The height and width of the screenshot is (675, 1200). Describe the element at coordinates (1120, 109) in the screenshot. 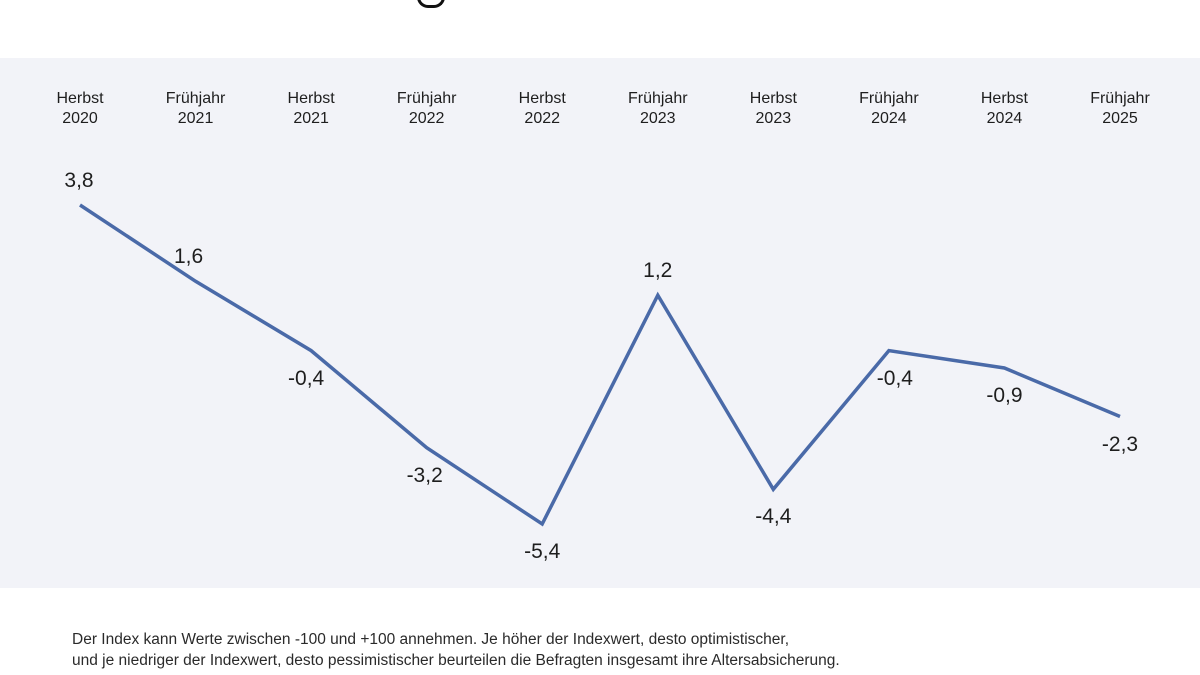

I see `x-axis-label: Frühjahr 2025` at that location.